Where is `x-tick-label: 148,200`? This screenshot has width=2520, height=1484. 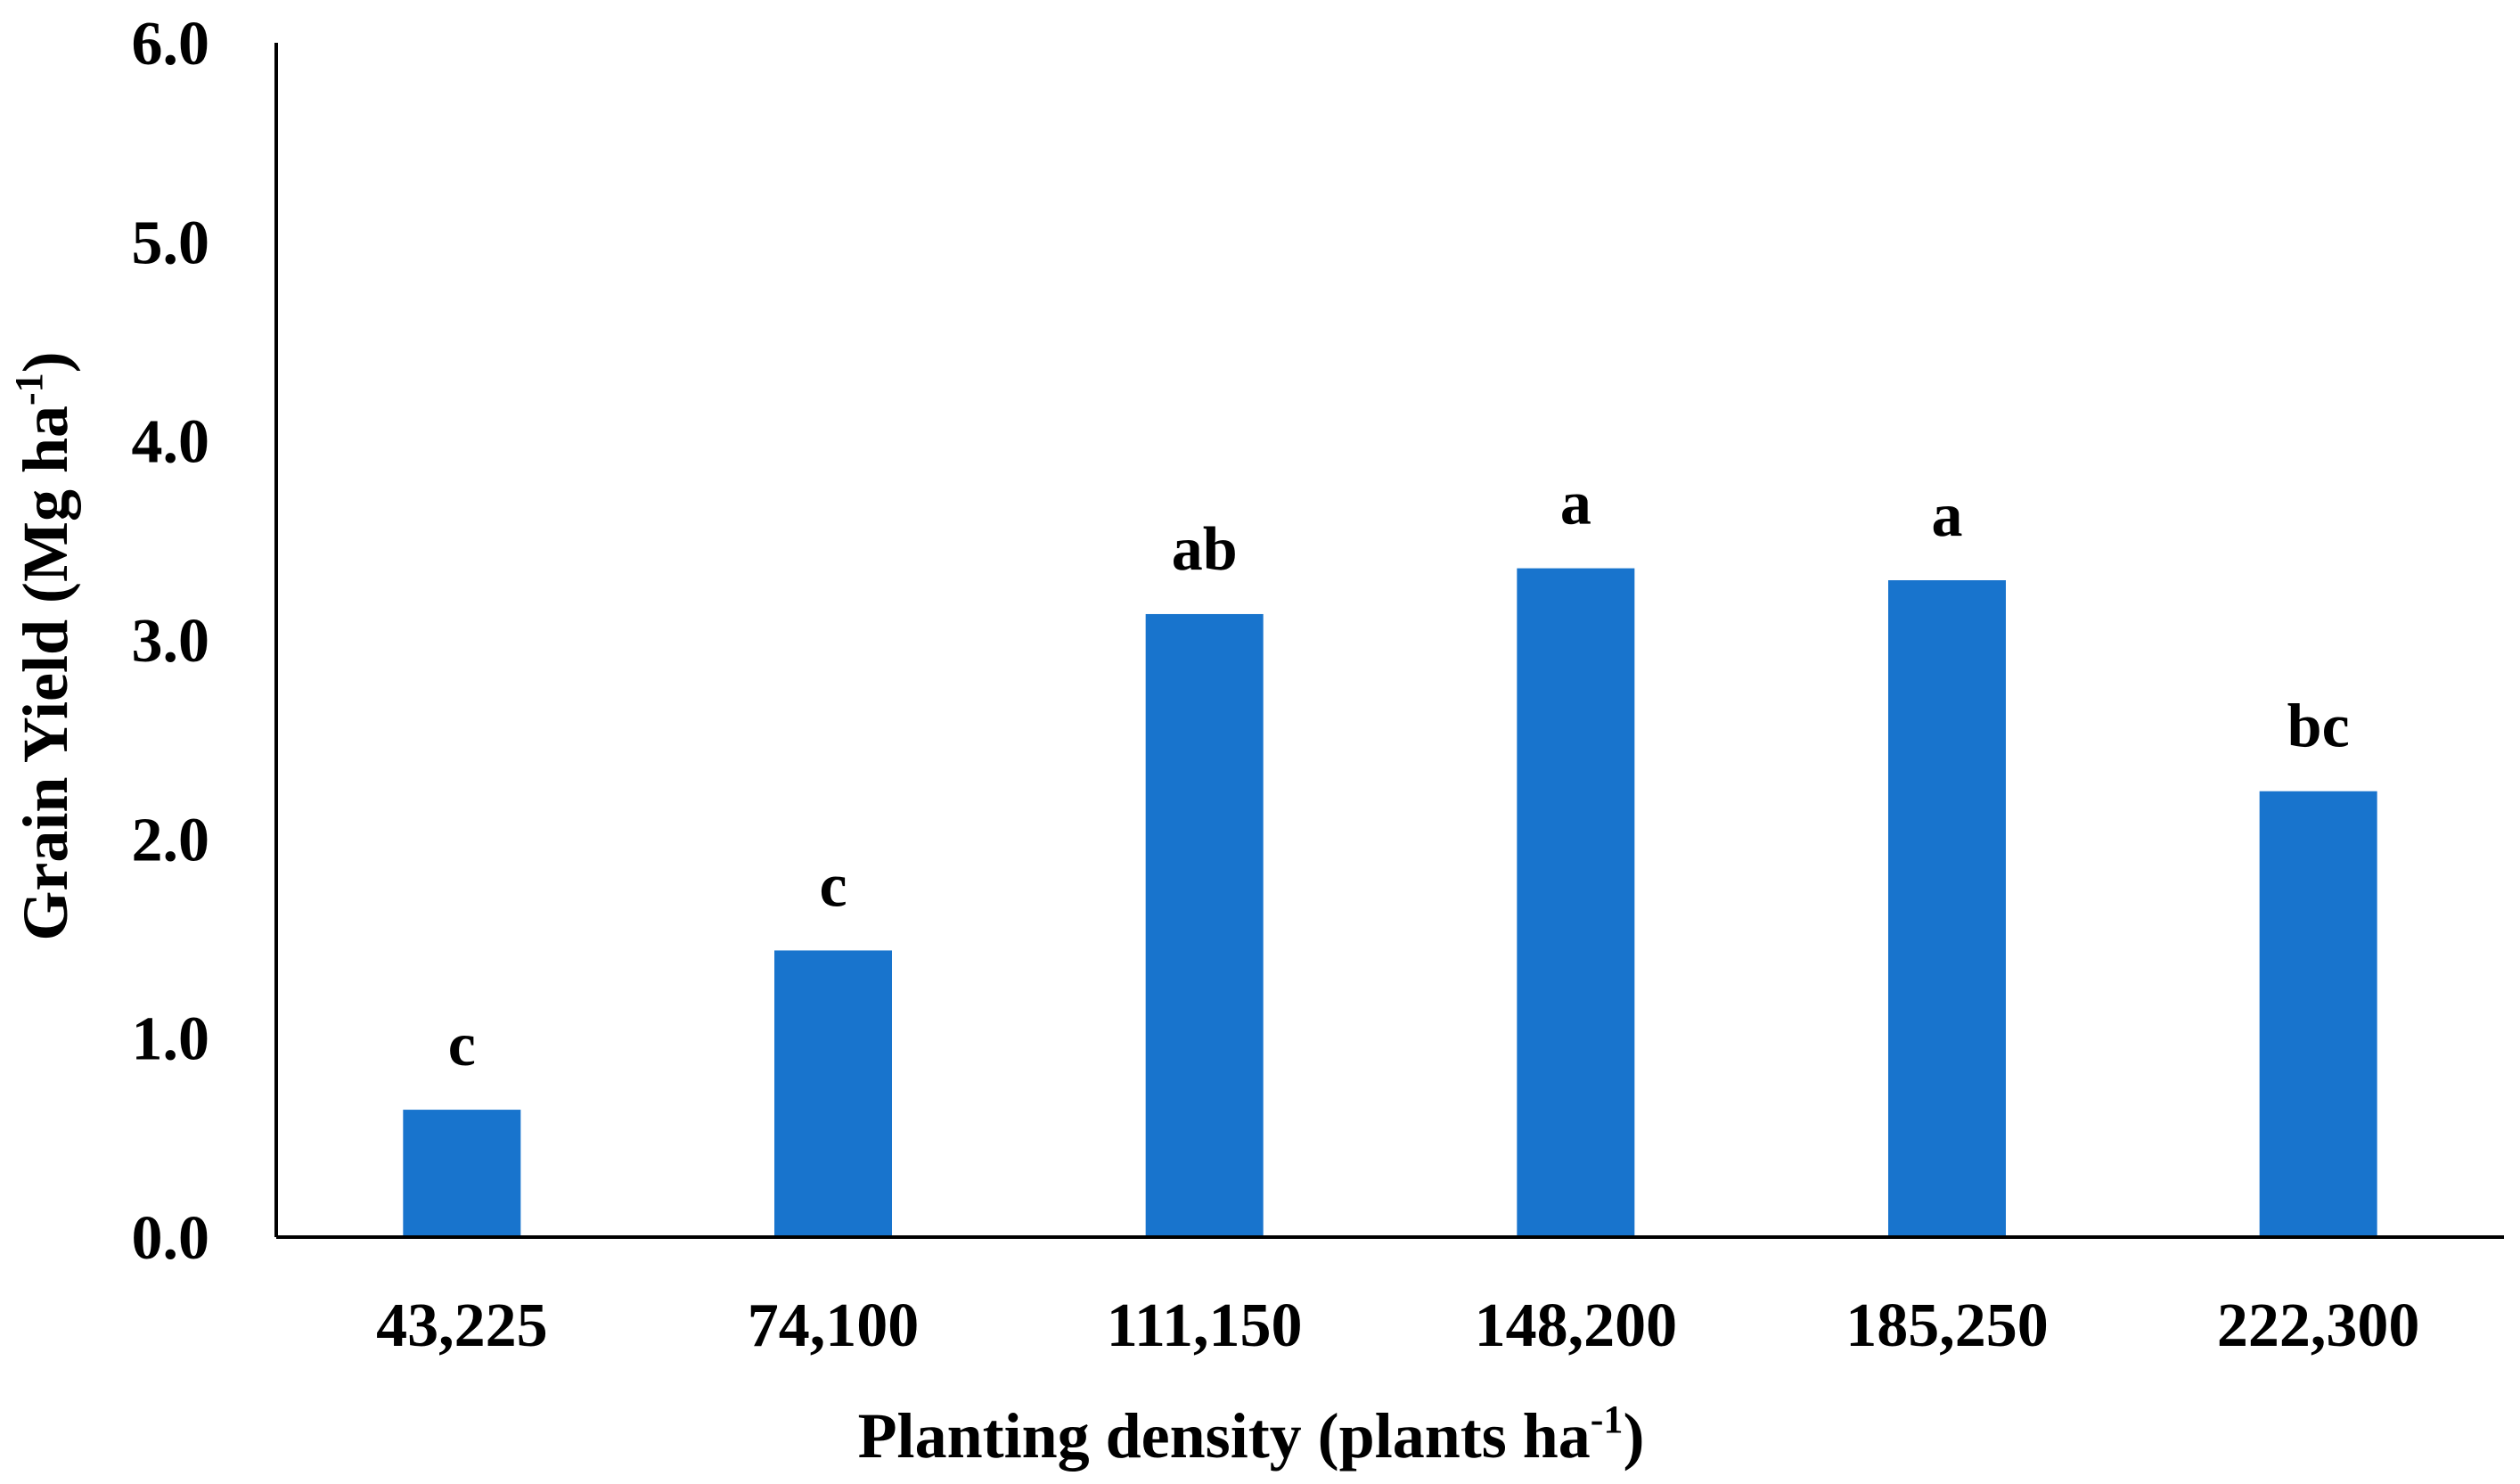
x-tick-label: 148,200 is located at coordinates (1576, 1325).